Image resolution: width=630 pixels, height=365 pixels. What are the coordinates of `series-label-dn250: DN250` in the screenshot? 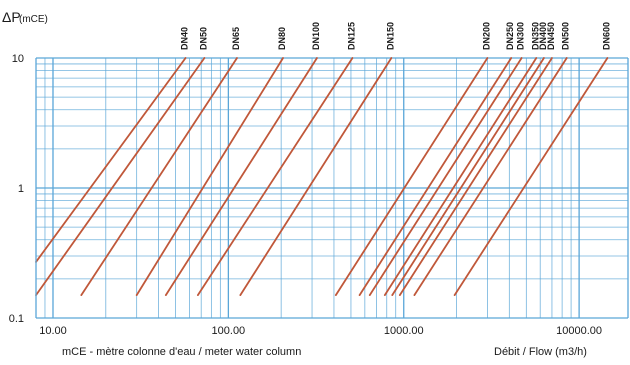 It's located at (510, 36).